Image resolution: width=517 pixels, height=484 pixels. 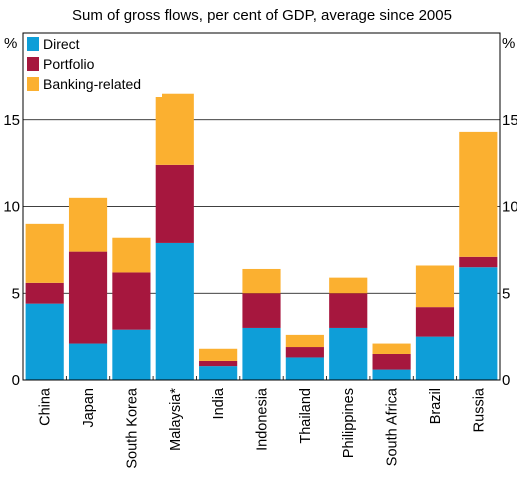 What do you see at coordinates (11, 207) in the screenshot?
I see `y-tick-label-left: 10` at bounding box center [11, 207].